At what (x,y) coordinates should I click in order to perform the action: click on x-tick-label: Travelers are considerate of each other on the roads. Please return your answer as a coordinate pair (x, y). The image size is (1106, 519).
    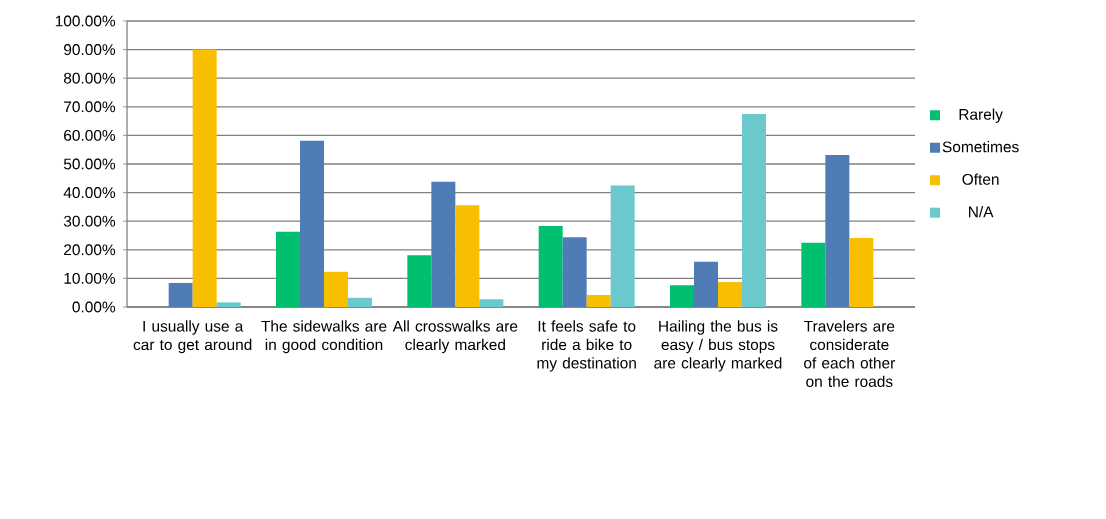
    Looking at the image, I should click on (849, 353).